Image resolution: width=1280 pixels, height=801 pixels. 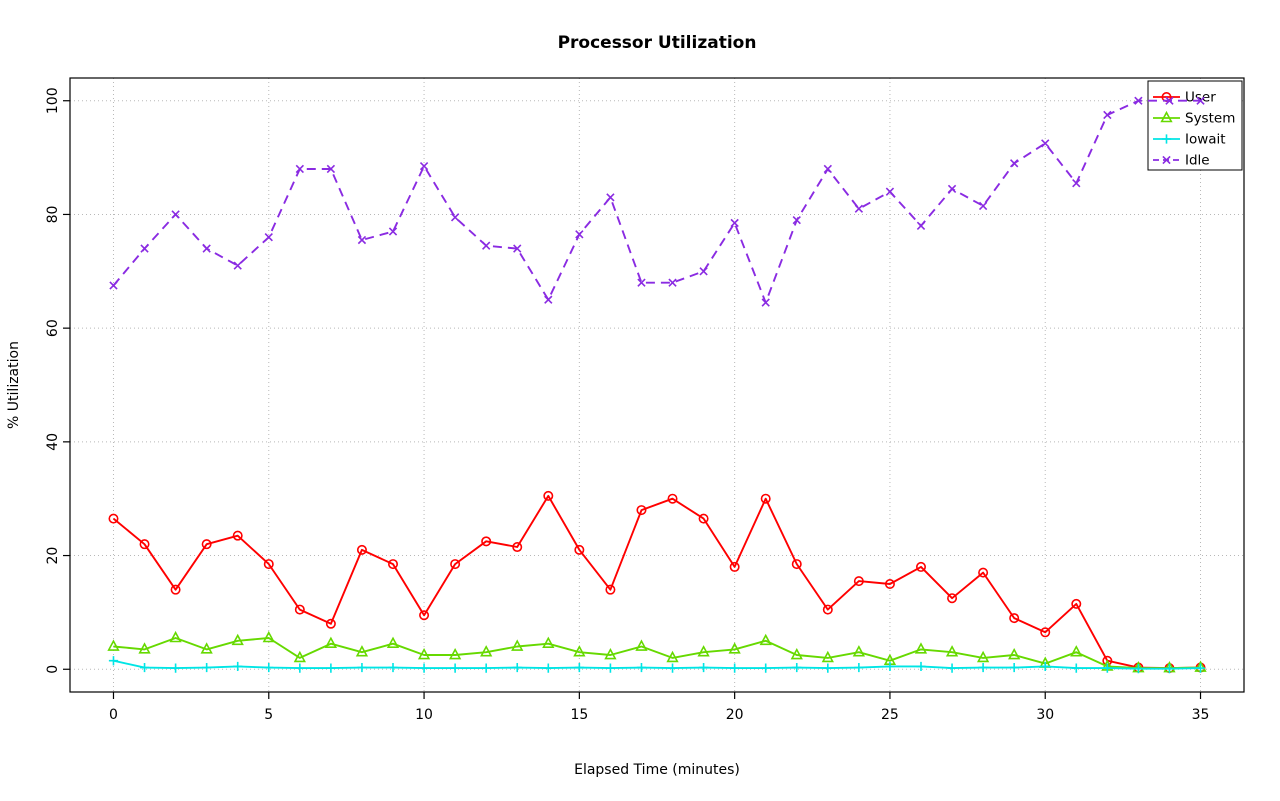 What do you see at coordinates (1166, 116) in the screenshot?
I see `legend-marker-system` at bounding box center [1166, 116].